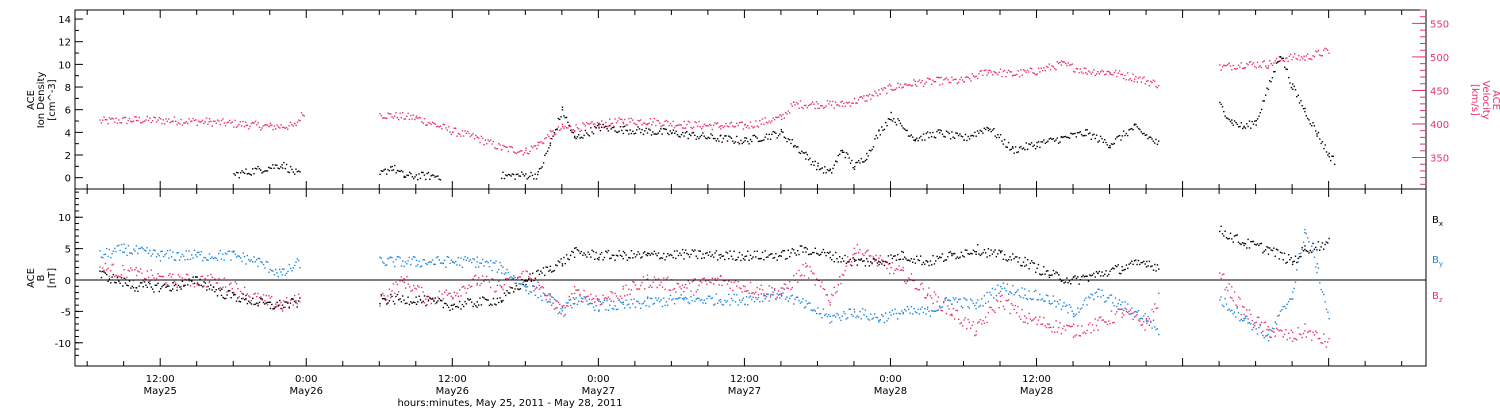 Image resolution: width=1500 pixels, height=410 pixels. I want to click on x-tick-date-label: May25, so click(159, 391).